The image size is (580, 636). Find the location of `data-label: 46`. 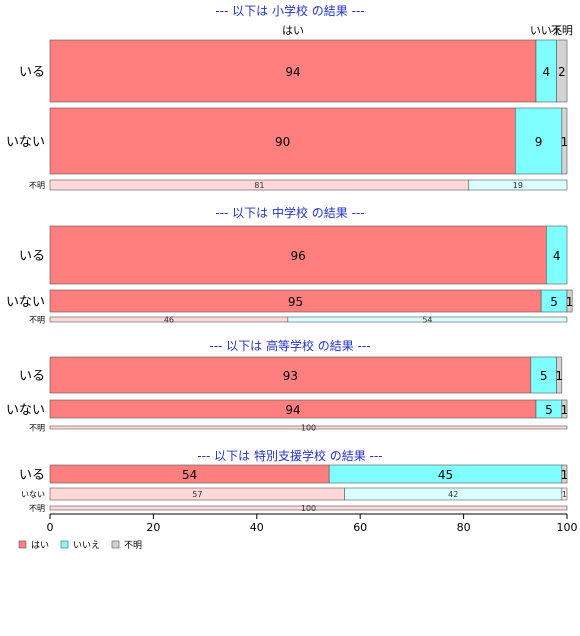

data-label: 46 is located at coordinates (169, 320).